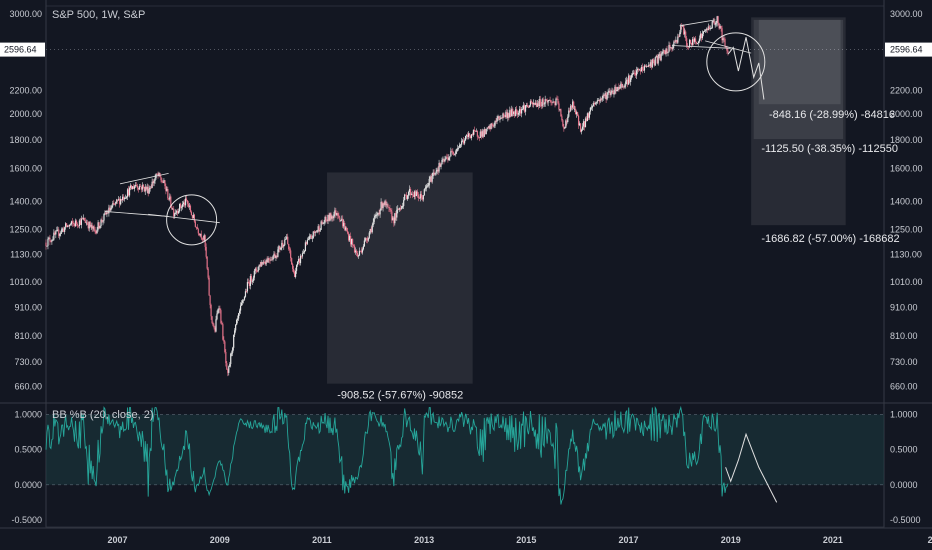 The width and height of the screenshot is (932, 550). I want to click on x-tick-year-label: 2019, so click(731, 540).